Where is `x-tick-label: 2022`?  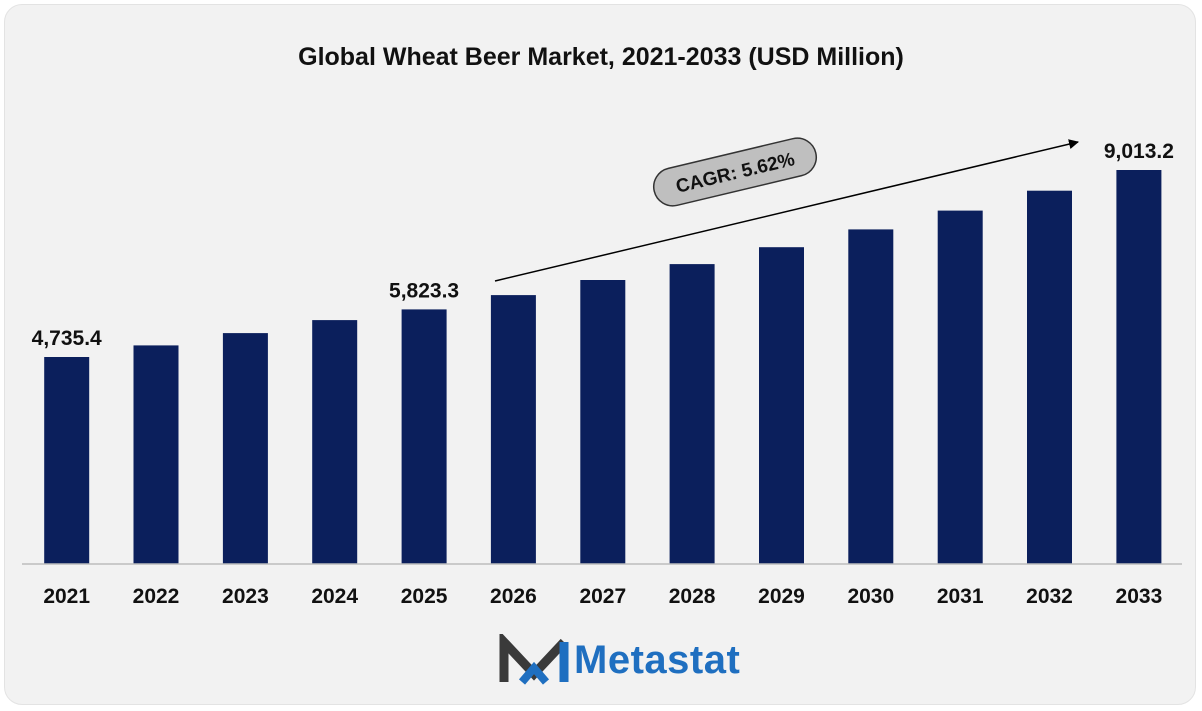
x-tick-label: 2022 is located at coordinates (156, 596).